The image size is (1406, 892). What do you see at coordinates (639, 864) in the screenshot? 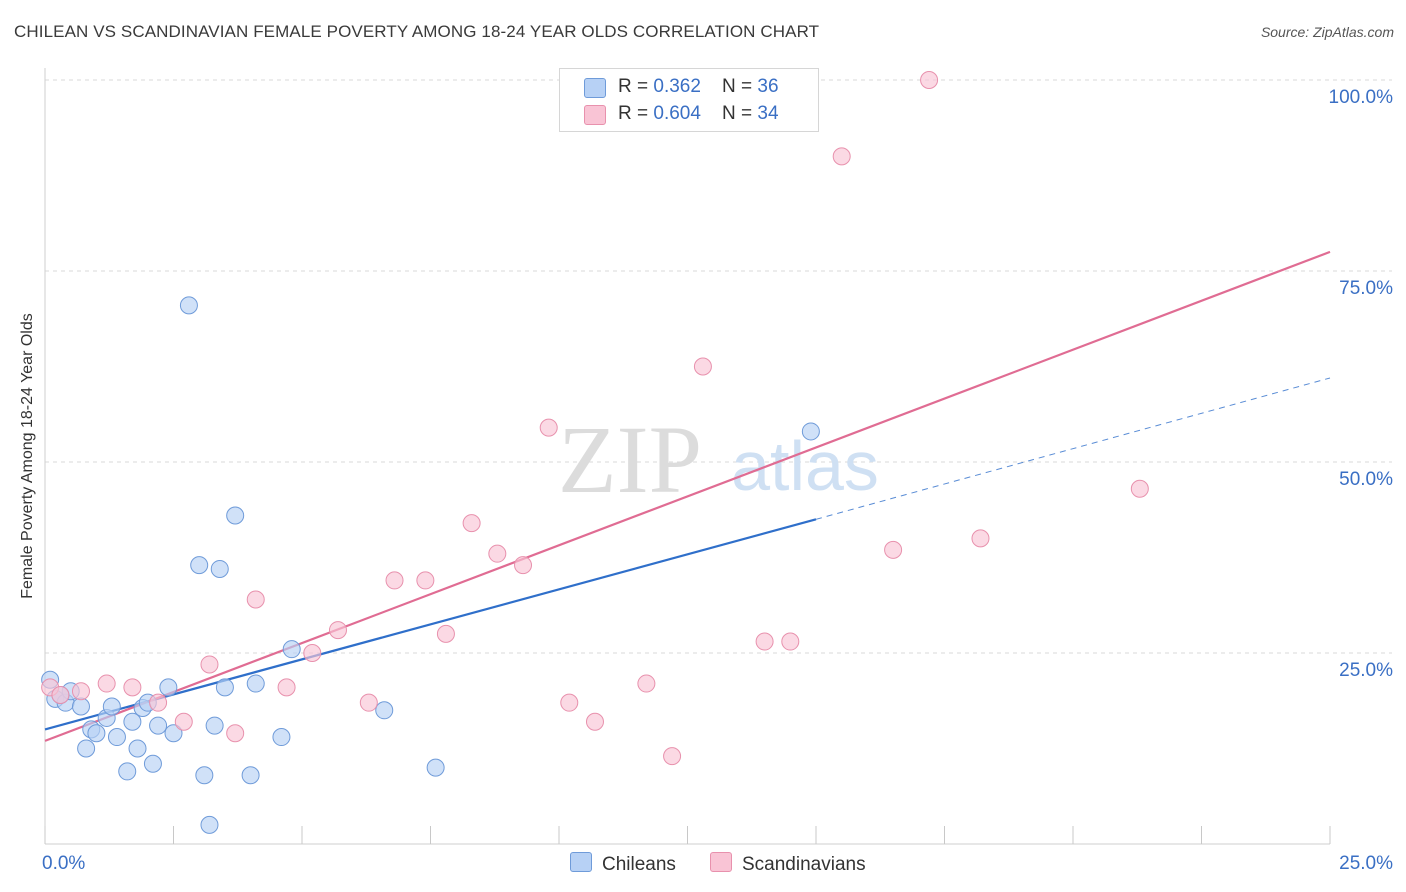
I see `bottom-legend-label-chileans: Chileans` at bounding box center [639, 864].